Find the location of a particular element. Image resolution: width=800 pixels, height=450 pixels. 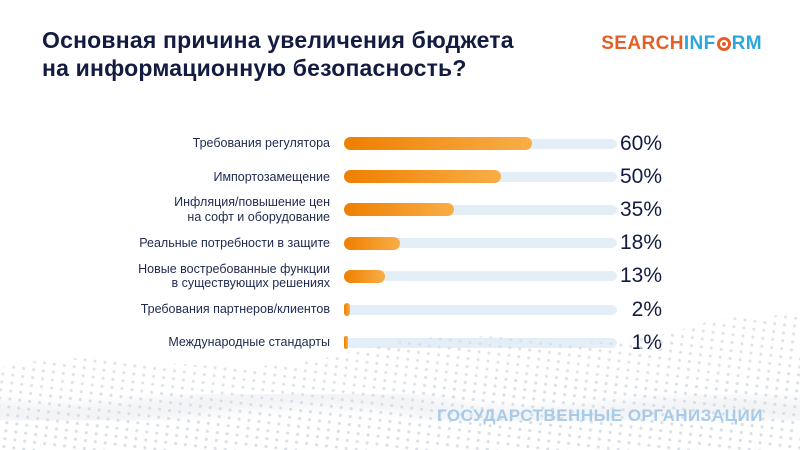

searchinform-logo: SEARCH INF RM is located at coordinates (681, 44).